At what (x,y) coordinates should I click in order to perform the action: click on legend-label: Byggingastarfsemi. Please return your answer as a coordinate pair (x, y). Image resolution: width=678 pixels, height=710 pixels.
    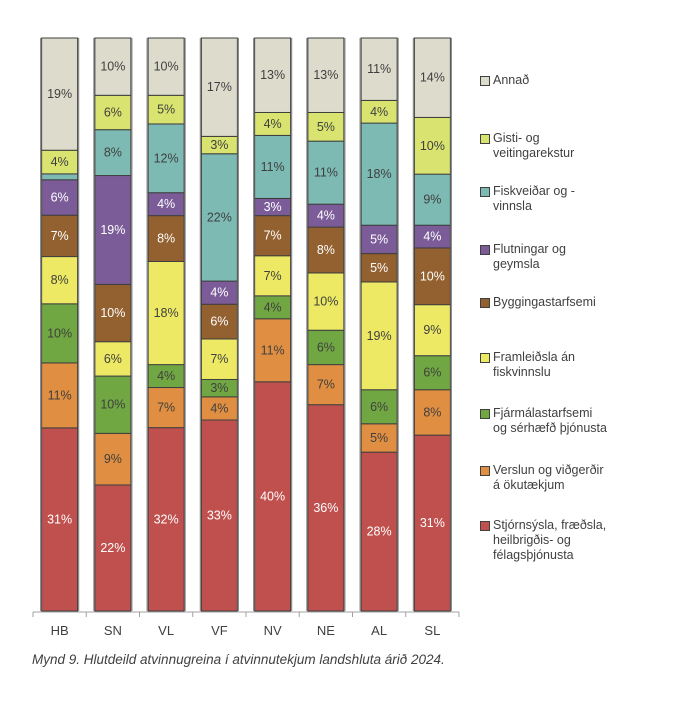
    Looking at the image, I should click on (544, 302).